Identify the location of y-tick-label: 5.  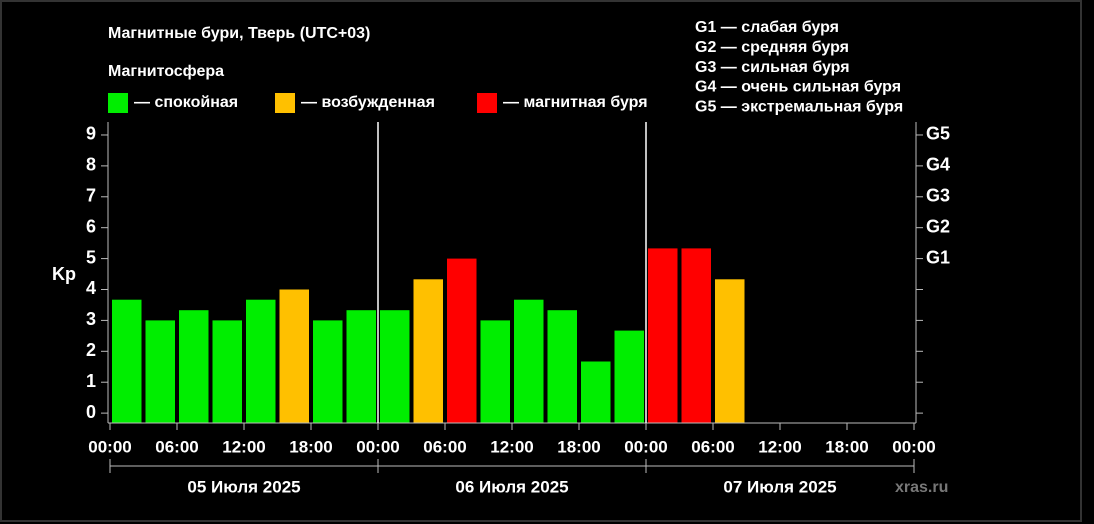
(91, 257).